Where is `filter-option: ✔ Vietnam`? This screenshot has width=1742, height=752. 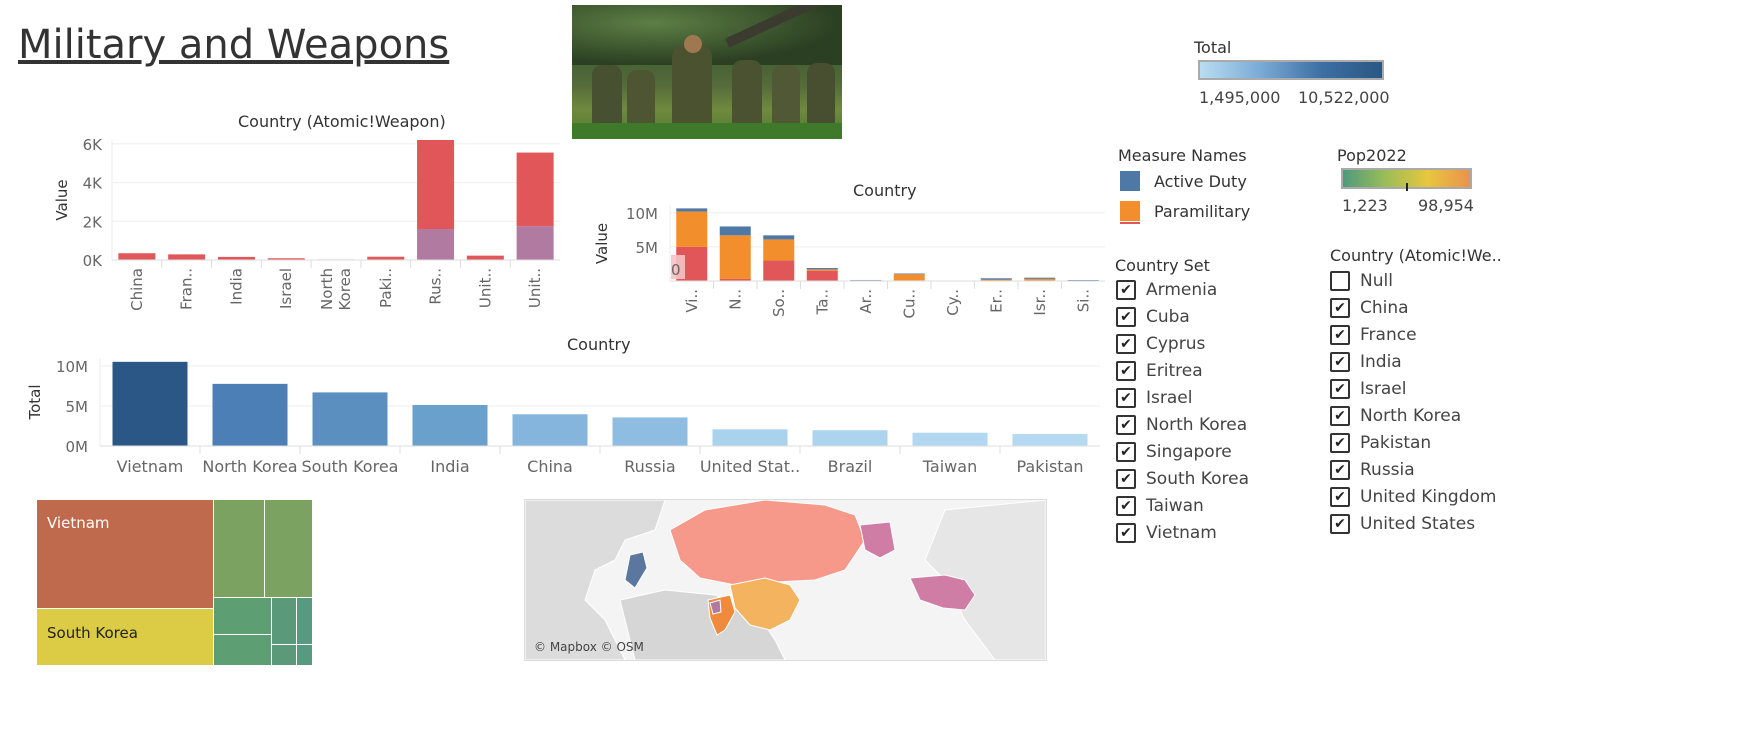 filter-option: ✔ Vietnam is located at coordinates (1182, 532).